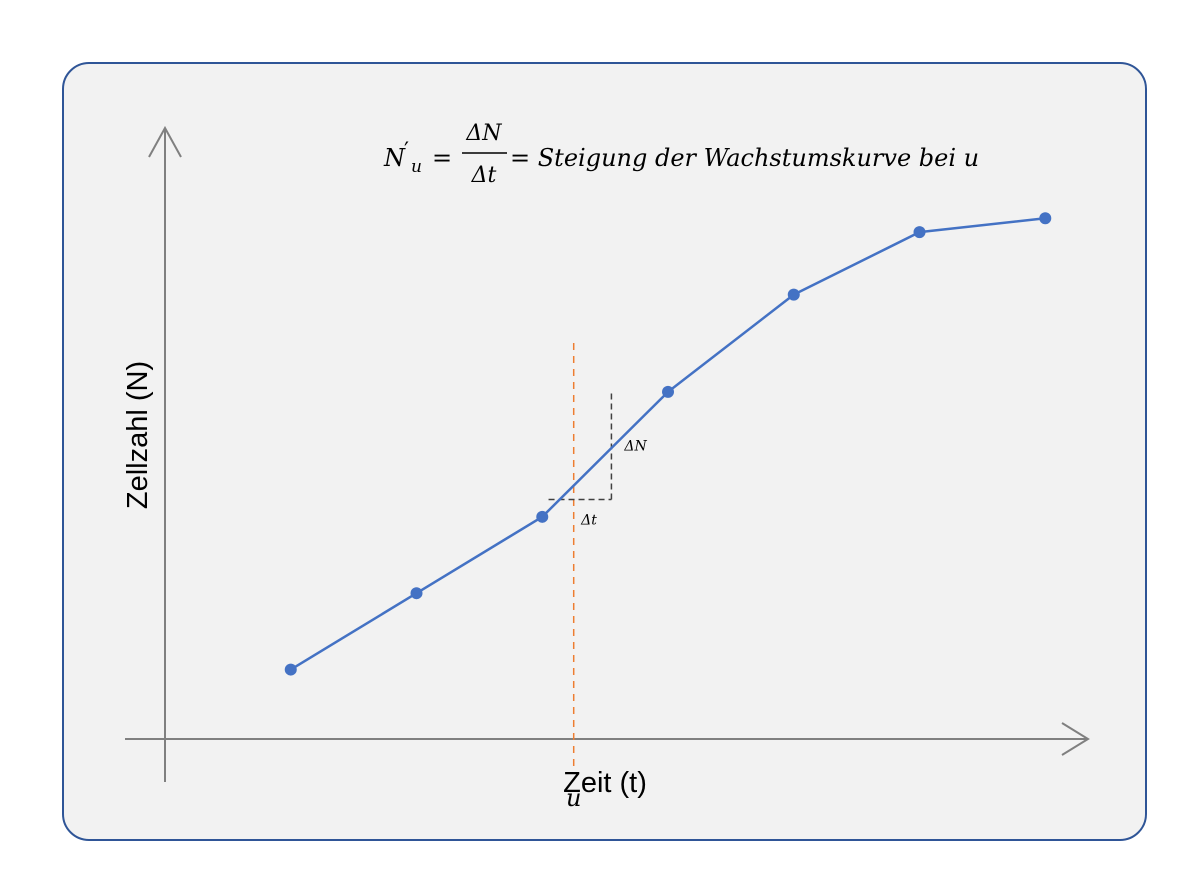  I want to click on u-label: u, so click(573, 798).